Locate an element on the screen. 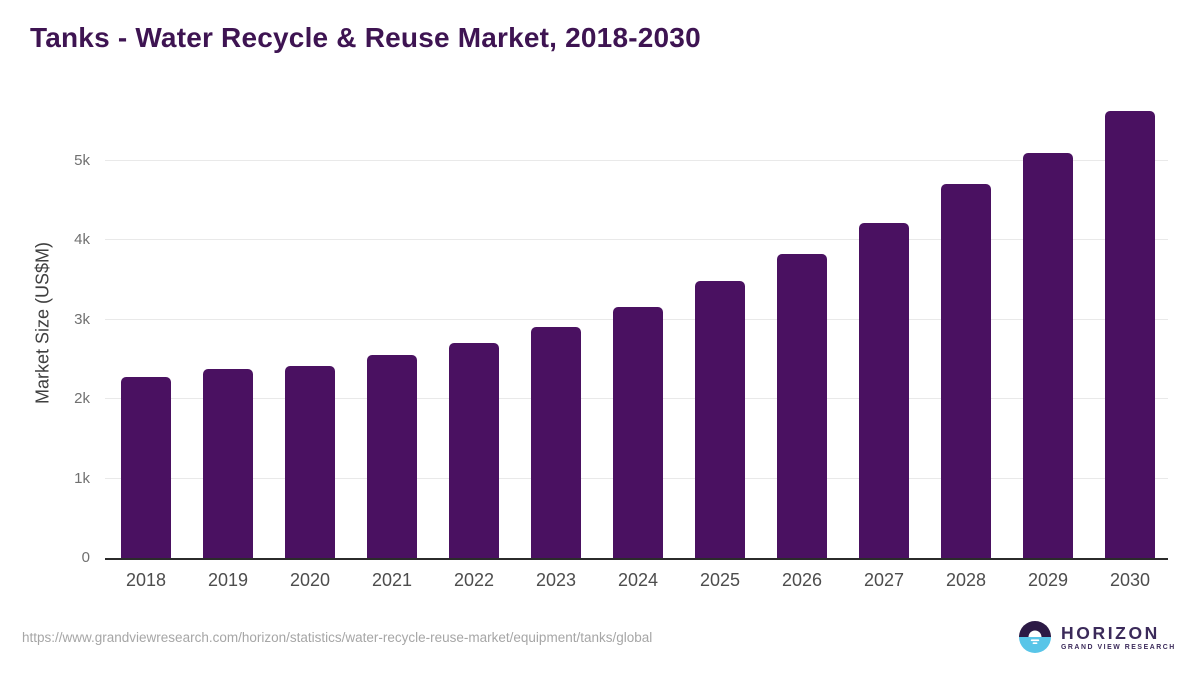 This screenshot has width=1200, height=675. x-tick-label-2021: 2021 is located at coordinates (392, 580).